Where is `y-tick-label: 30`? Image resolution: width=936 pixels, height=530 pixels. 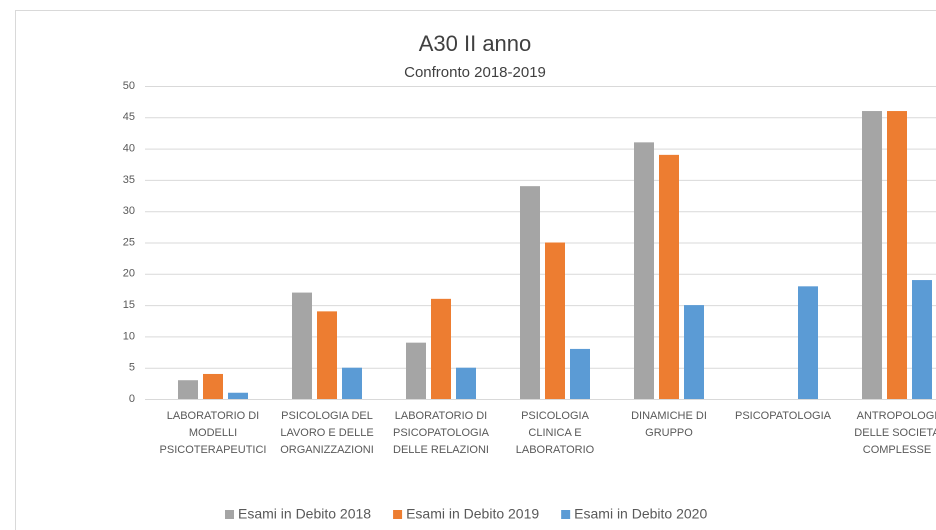
y-tick-label: 30 is located at coordinates (129, 211).